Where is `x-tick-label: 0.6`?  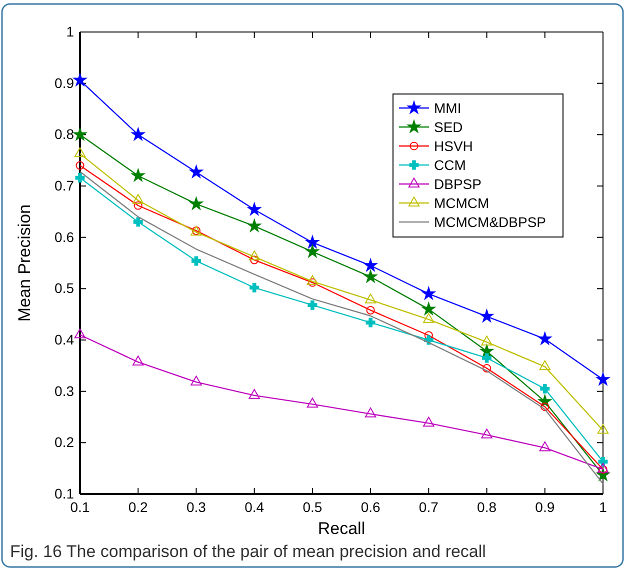
x-tick-label: 0.6 is located at coordinates (370, 506).